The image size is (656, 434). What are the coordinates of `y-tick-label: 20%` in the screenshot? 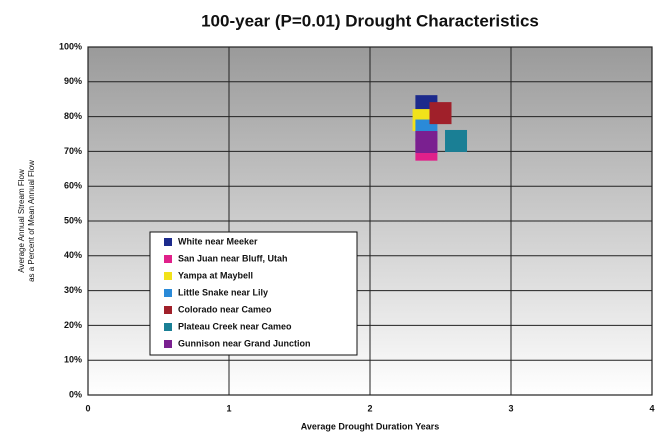 It's located at (73, 325).